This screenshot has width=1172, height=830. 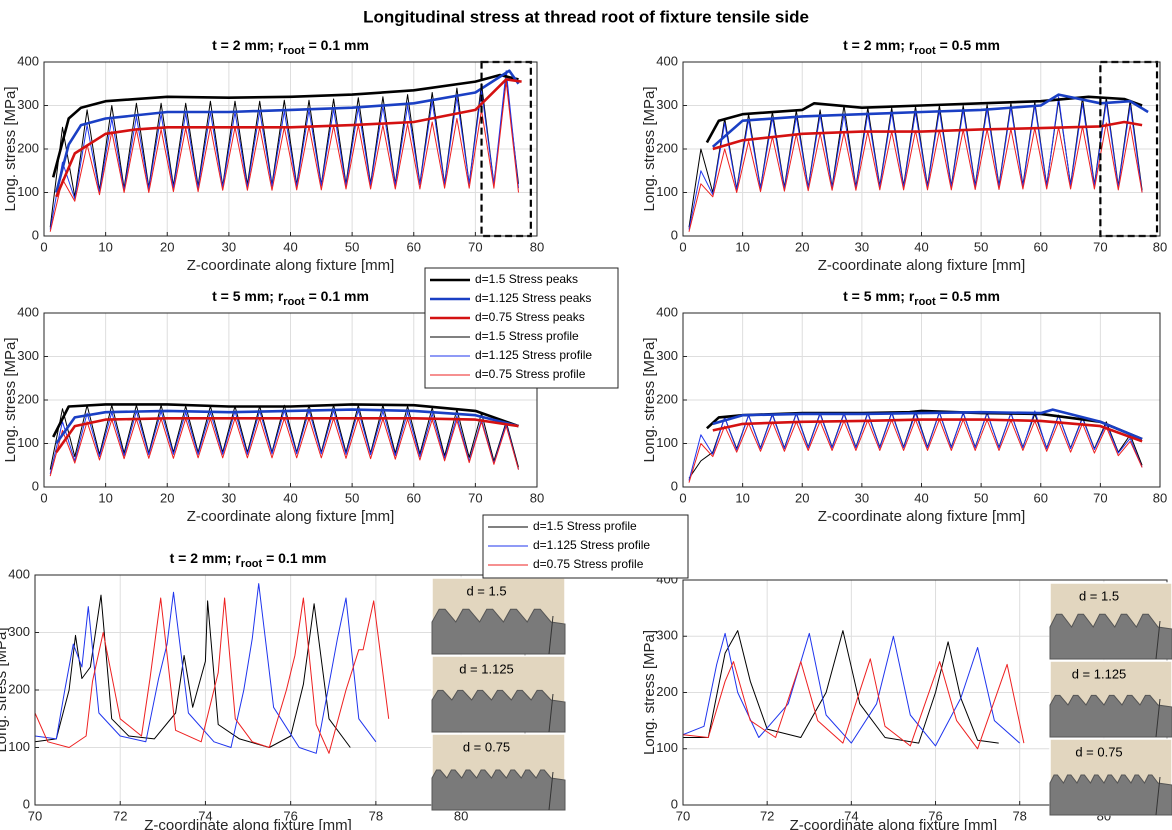 I want to click on panel-title: t = 2 mm; rroot = 0.1 mm, so click(x=248, y=560).